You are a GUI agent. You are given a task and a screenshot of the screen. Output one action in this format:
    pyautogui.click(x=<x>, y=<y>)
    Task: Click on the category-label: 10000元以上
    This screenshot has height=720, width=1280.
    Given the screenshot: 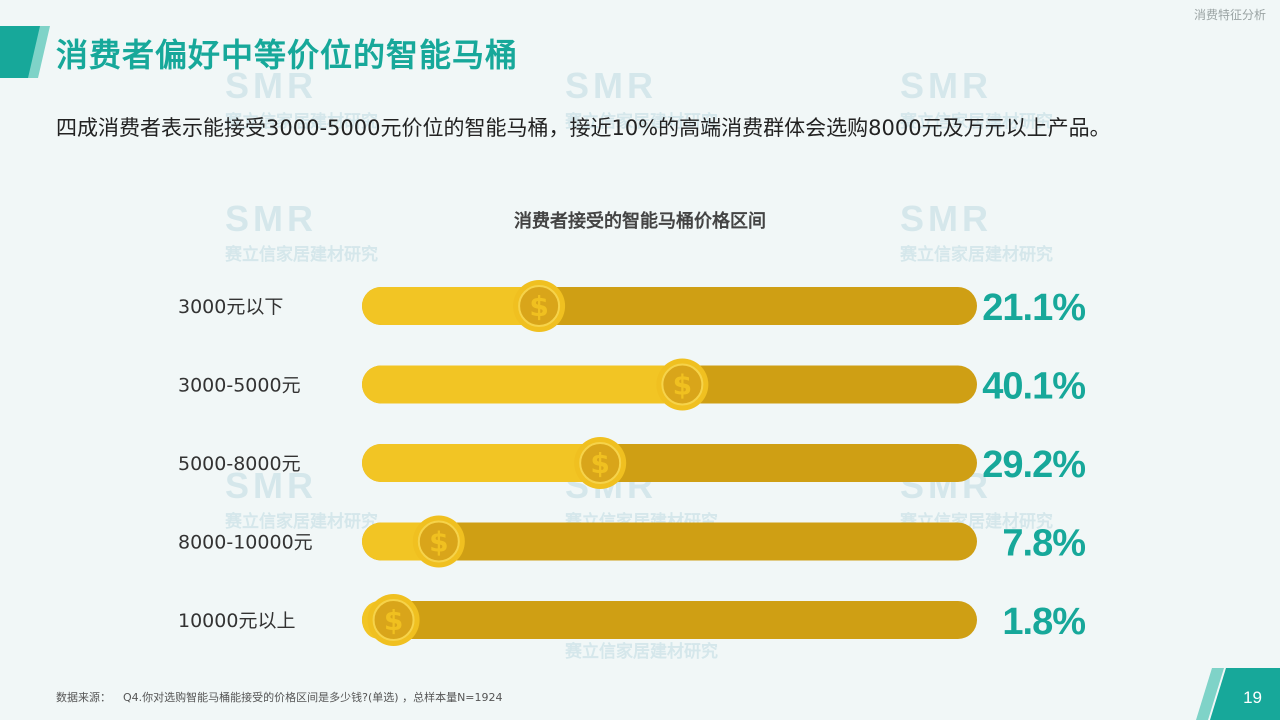 What is the action you would take?
    pyautogui.click(x=236, y=621)
    